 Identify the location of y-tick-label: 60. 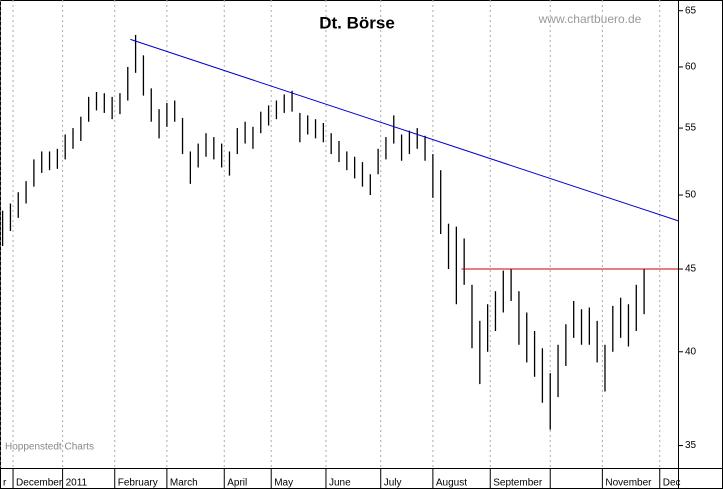
(691, 67).